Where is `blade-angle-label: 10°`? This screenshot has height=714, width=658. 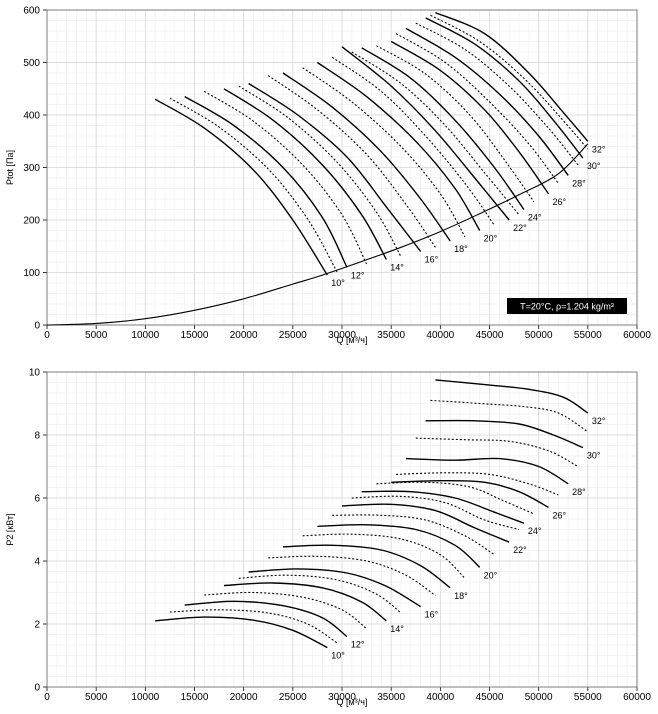
blade-angle-label: 10° is located at coordinates (338, 656).